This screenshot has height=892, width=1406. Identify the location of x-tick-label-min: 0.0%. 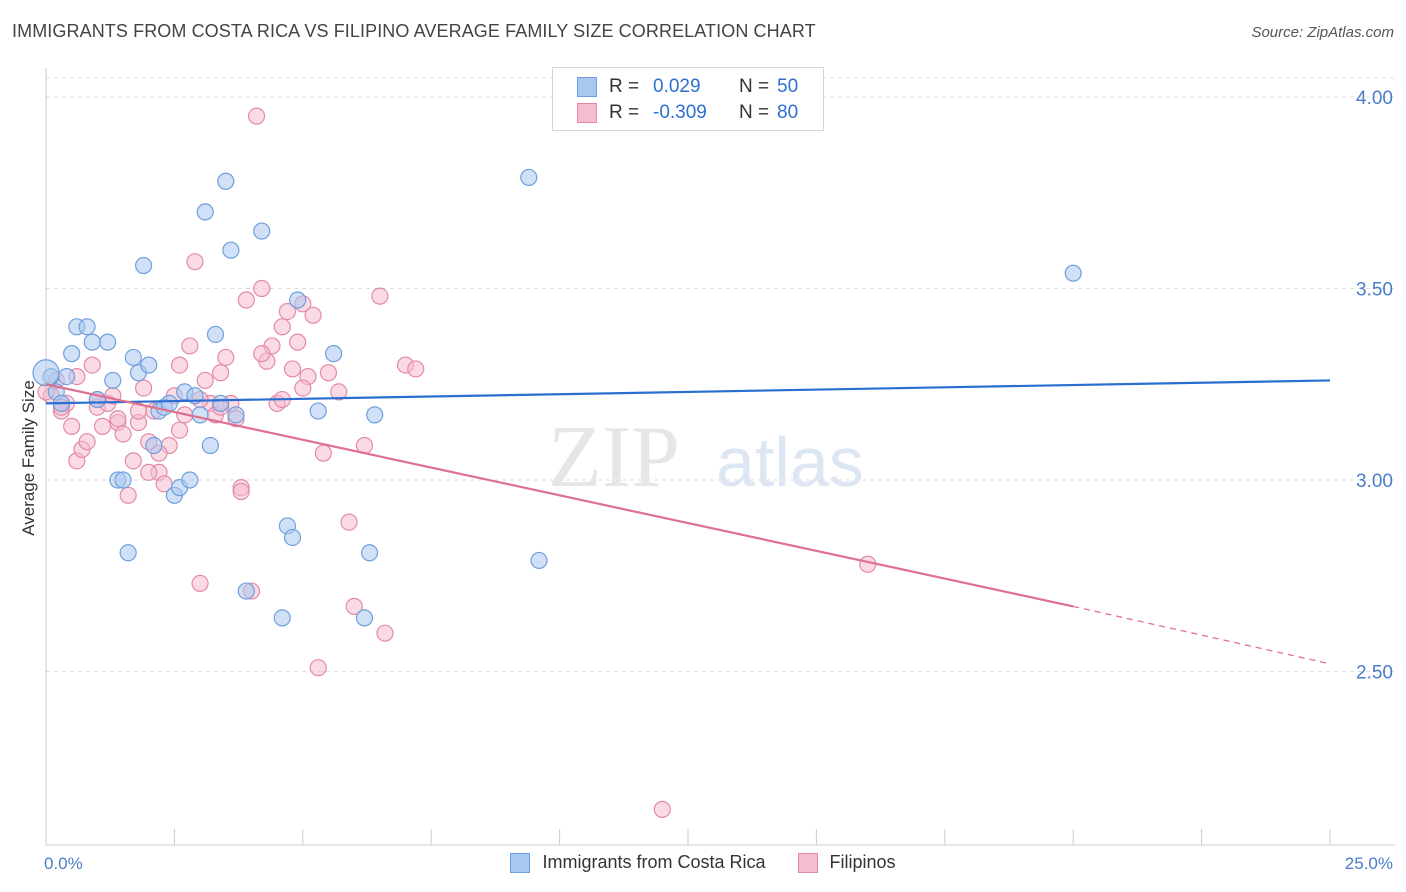
(63, 863).